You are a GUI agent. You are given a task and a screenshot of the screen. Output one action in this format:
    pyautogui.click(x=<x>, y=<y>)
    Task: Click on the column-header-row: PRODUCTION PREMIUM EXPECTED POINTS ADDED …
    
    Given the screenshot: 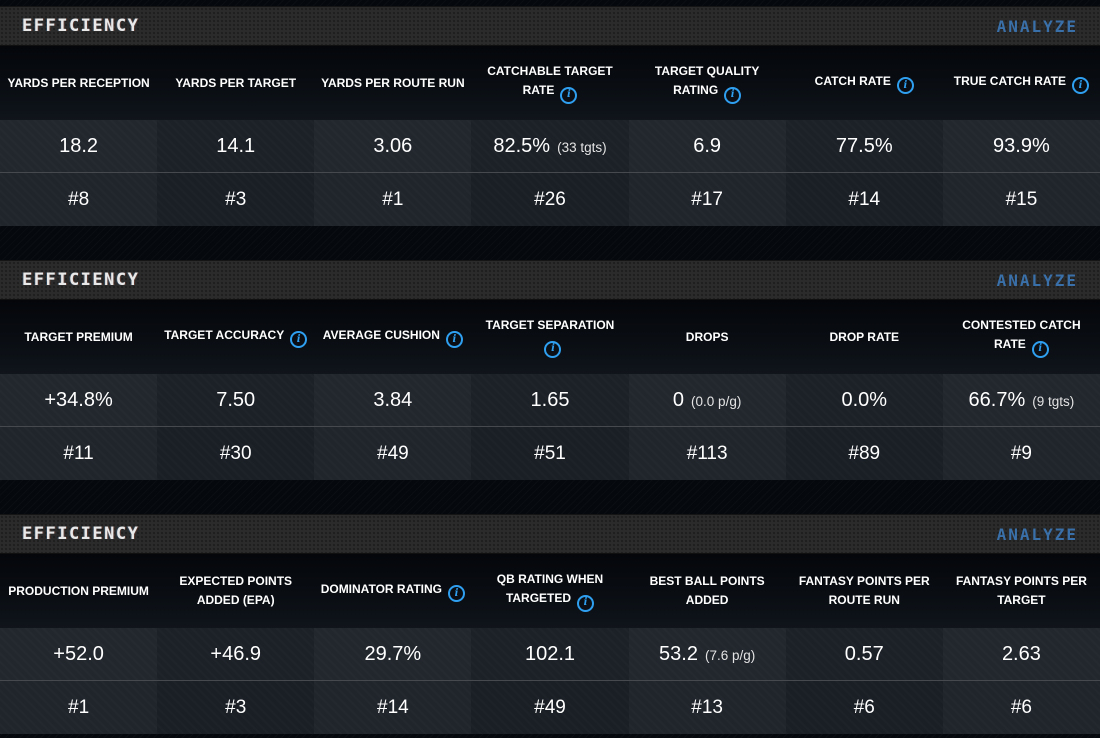 What is the action you would take?
    pyautogui.click(x=550, y=591)
    